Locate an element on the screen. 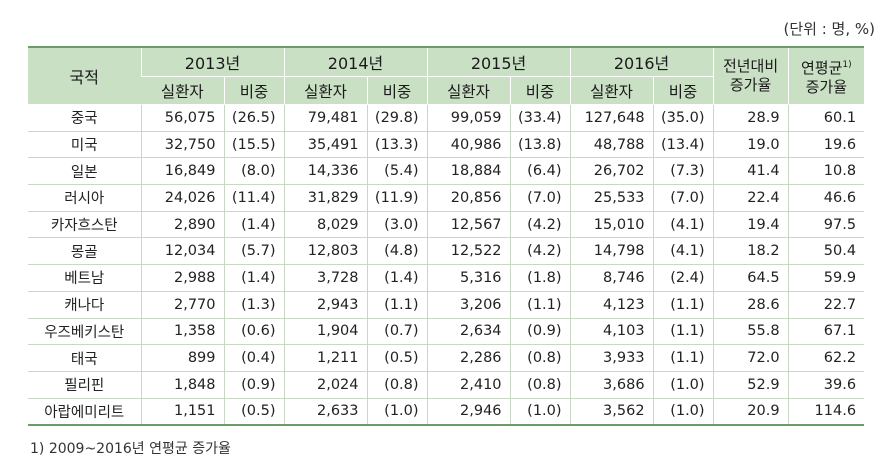 The width and height of the screenshot is (889, 469). value-cell-s2014: (13.3) is located at coordinates (397, 145).